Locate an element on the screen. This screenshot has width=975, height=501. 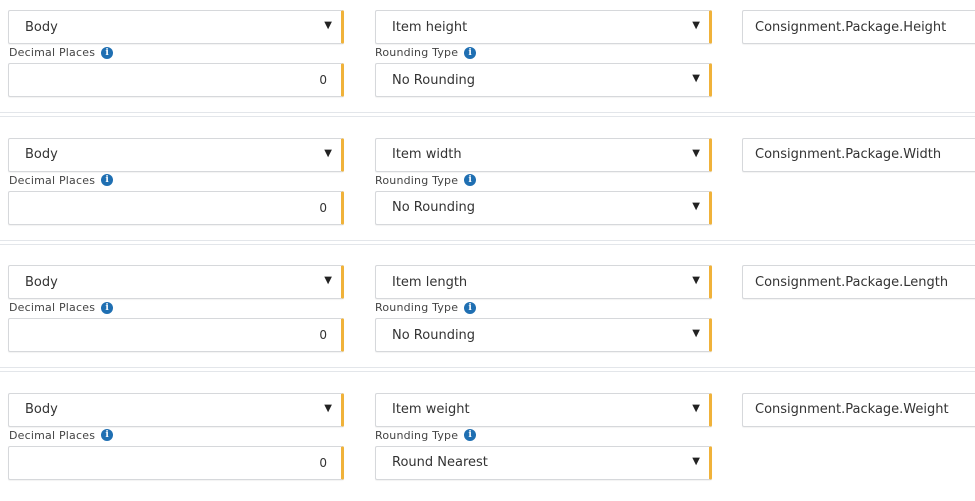
item-select: Item height ▼ is located at coordinates (543, 27).